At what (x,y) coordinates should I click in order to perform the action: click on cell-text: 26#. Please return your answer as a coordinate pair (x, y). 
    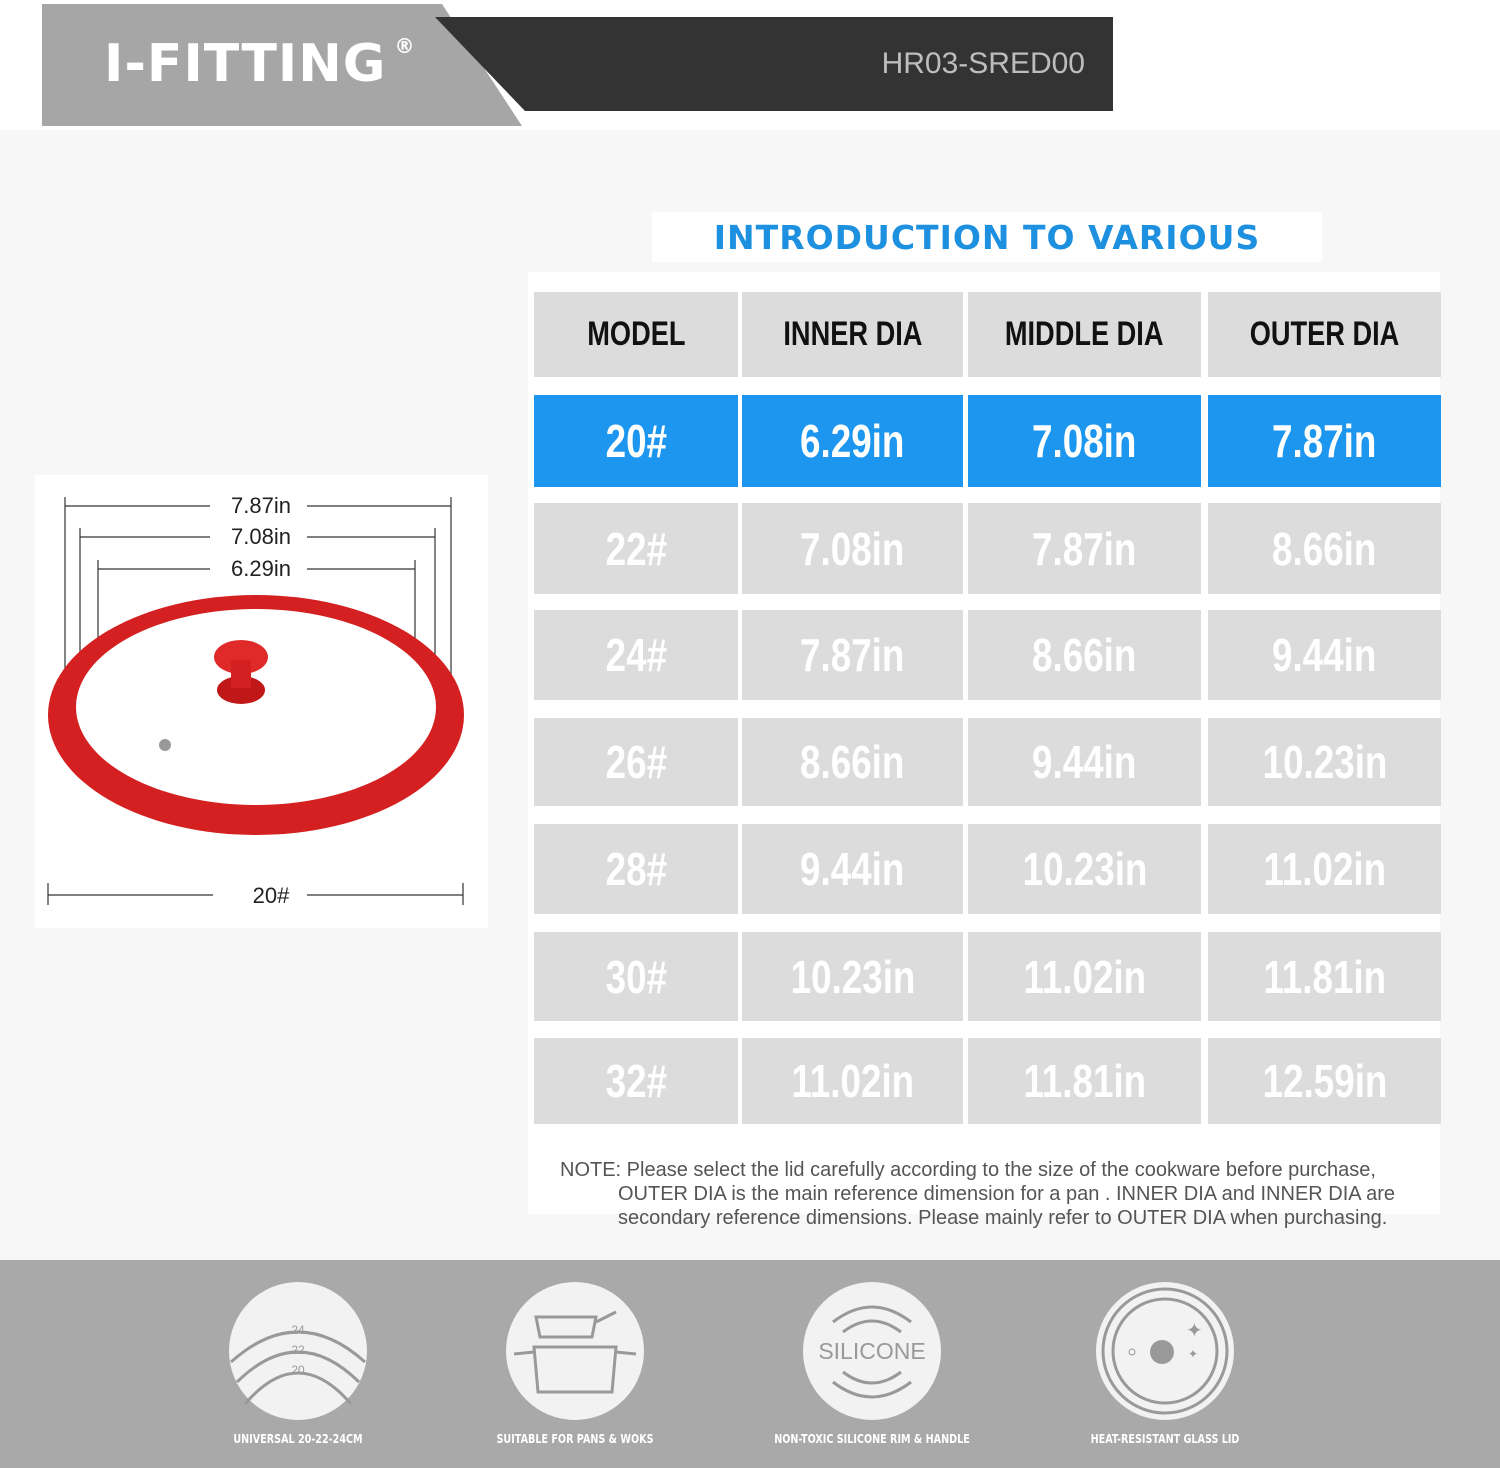
    Looking at the image, I should click on (636, 762).